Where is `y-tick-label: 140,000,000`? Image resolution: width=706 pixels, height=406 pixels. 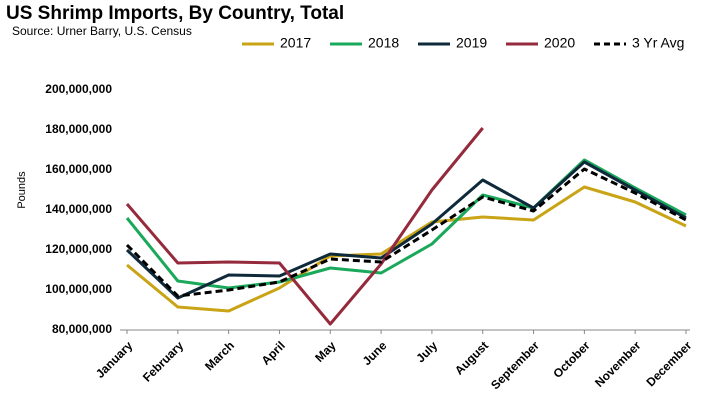 y-tick-label: 140,000,000 is located at coordinates (78, 209).